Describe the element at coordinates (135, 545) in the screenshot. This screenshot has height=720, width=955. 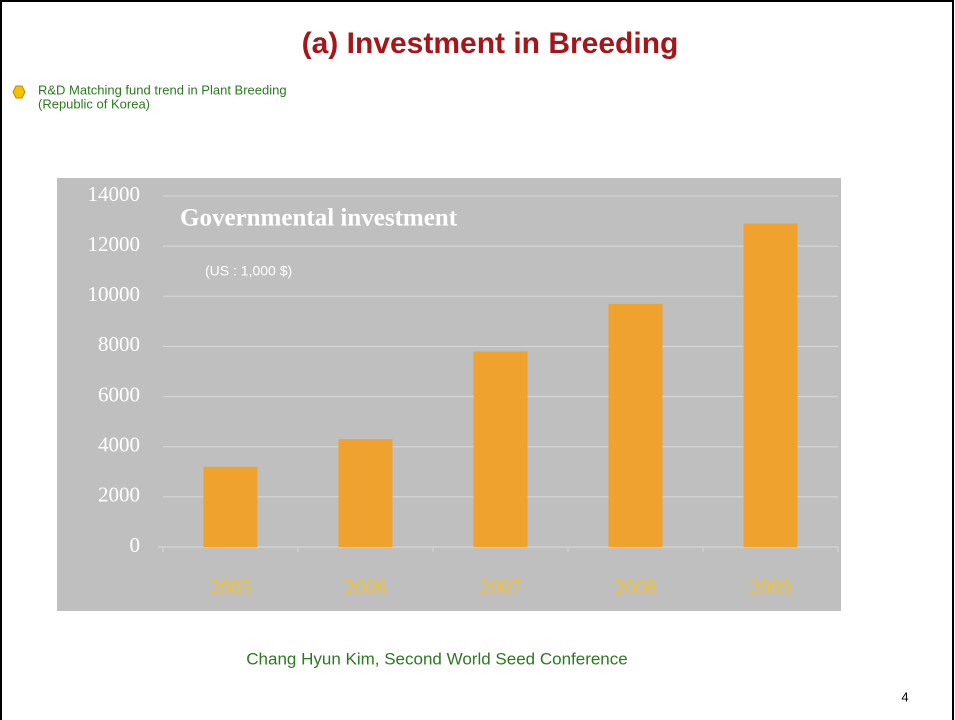
I see `y-tick-label: 0` at that location.